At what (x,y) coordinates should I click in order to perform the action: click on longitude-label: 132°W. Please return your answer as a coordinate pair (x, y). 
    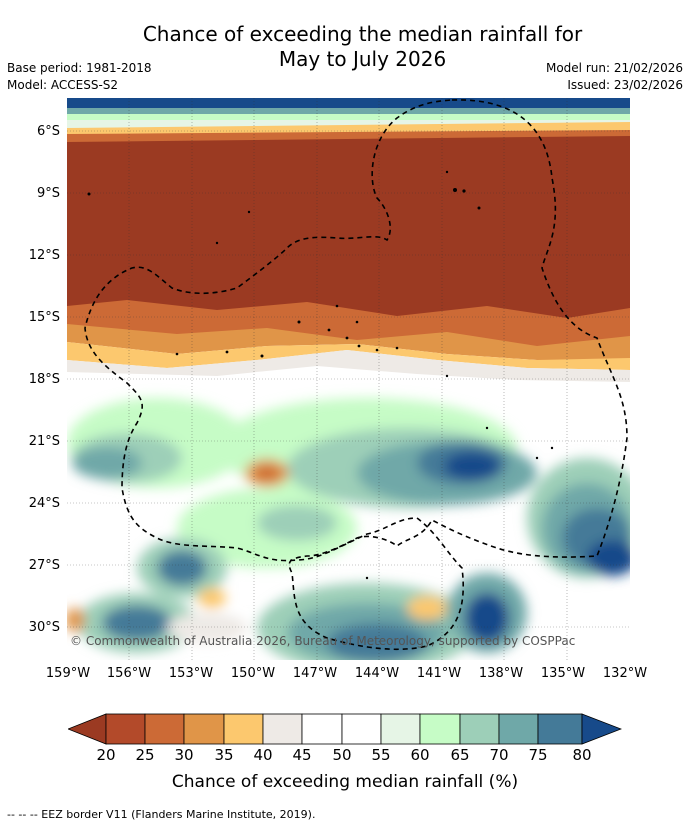
    Looking at the image, I should click on (625, 673).